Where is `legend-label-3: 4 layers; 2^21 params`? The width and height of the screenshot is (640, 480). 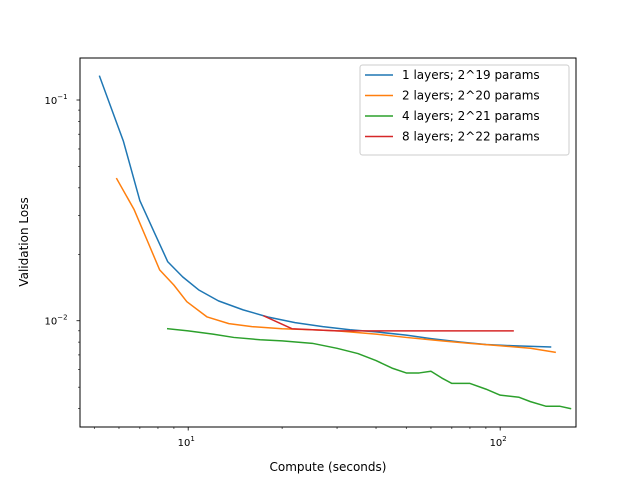
legend-label-3: 4 layers; 2^21 params is located at coordinates (471, 116).